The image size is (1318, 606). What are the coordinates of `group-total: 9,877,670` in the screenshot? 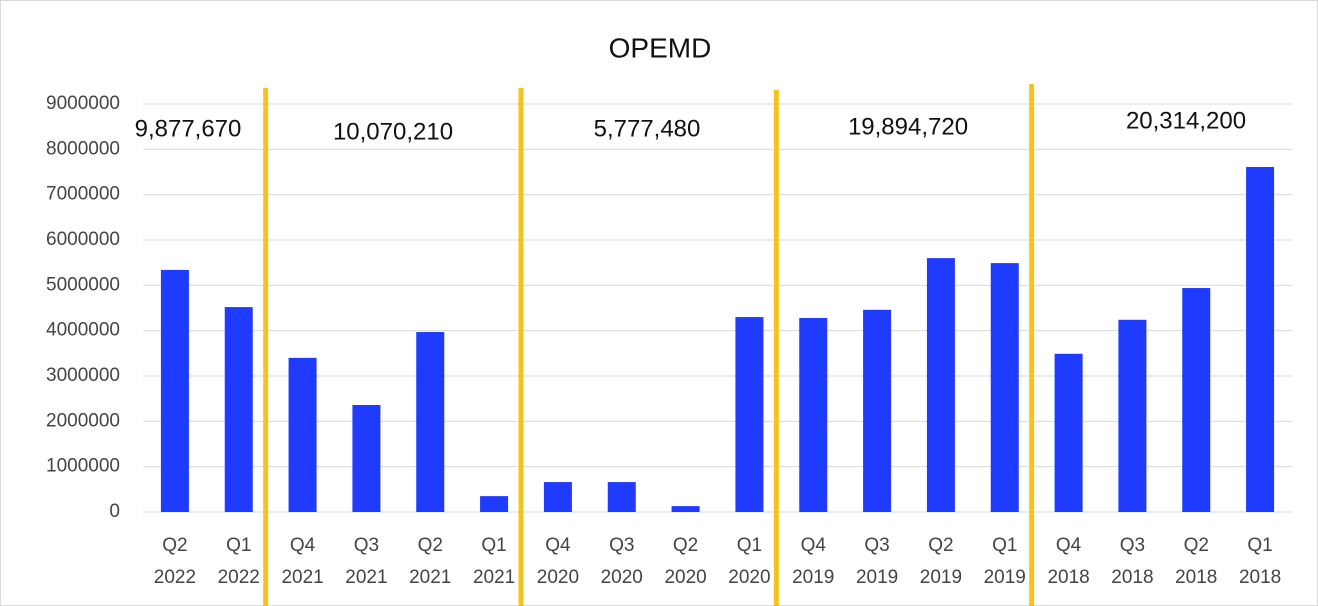 It's located at (188, 128).